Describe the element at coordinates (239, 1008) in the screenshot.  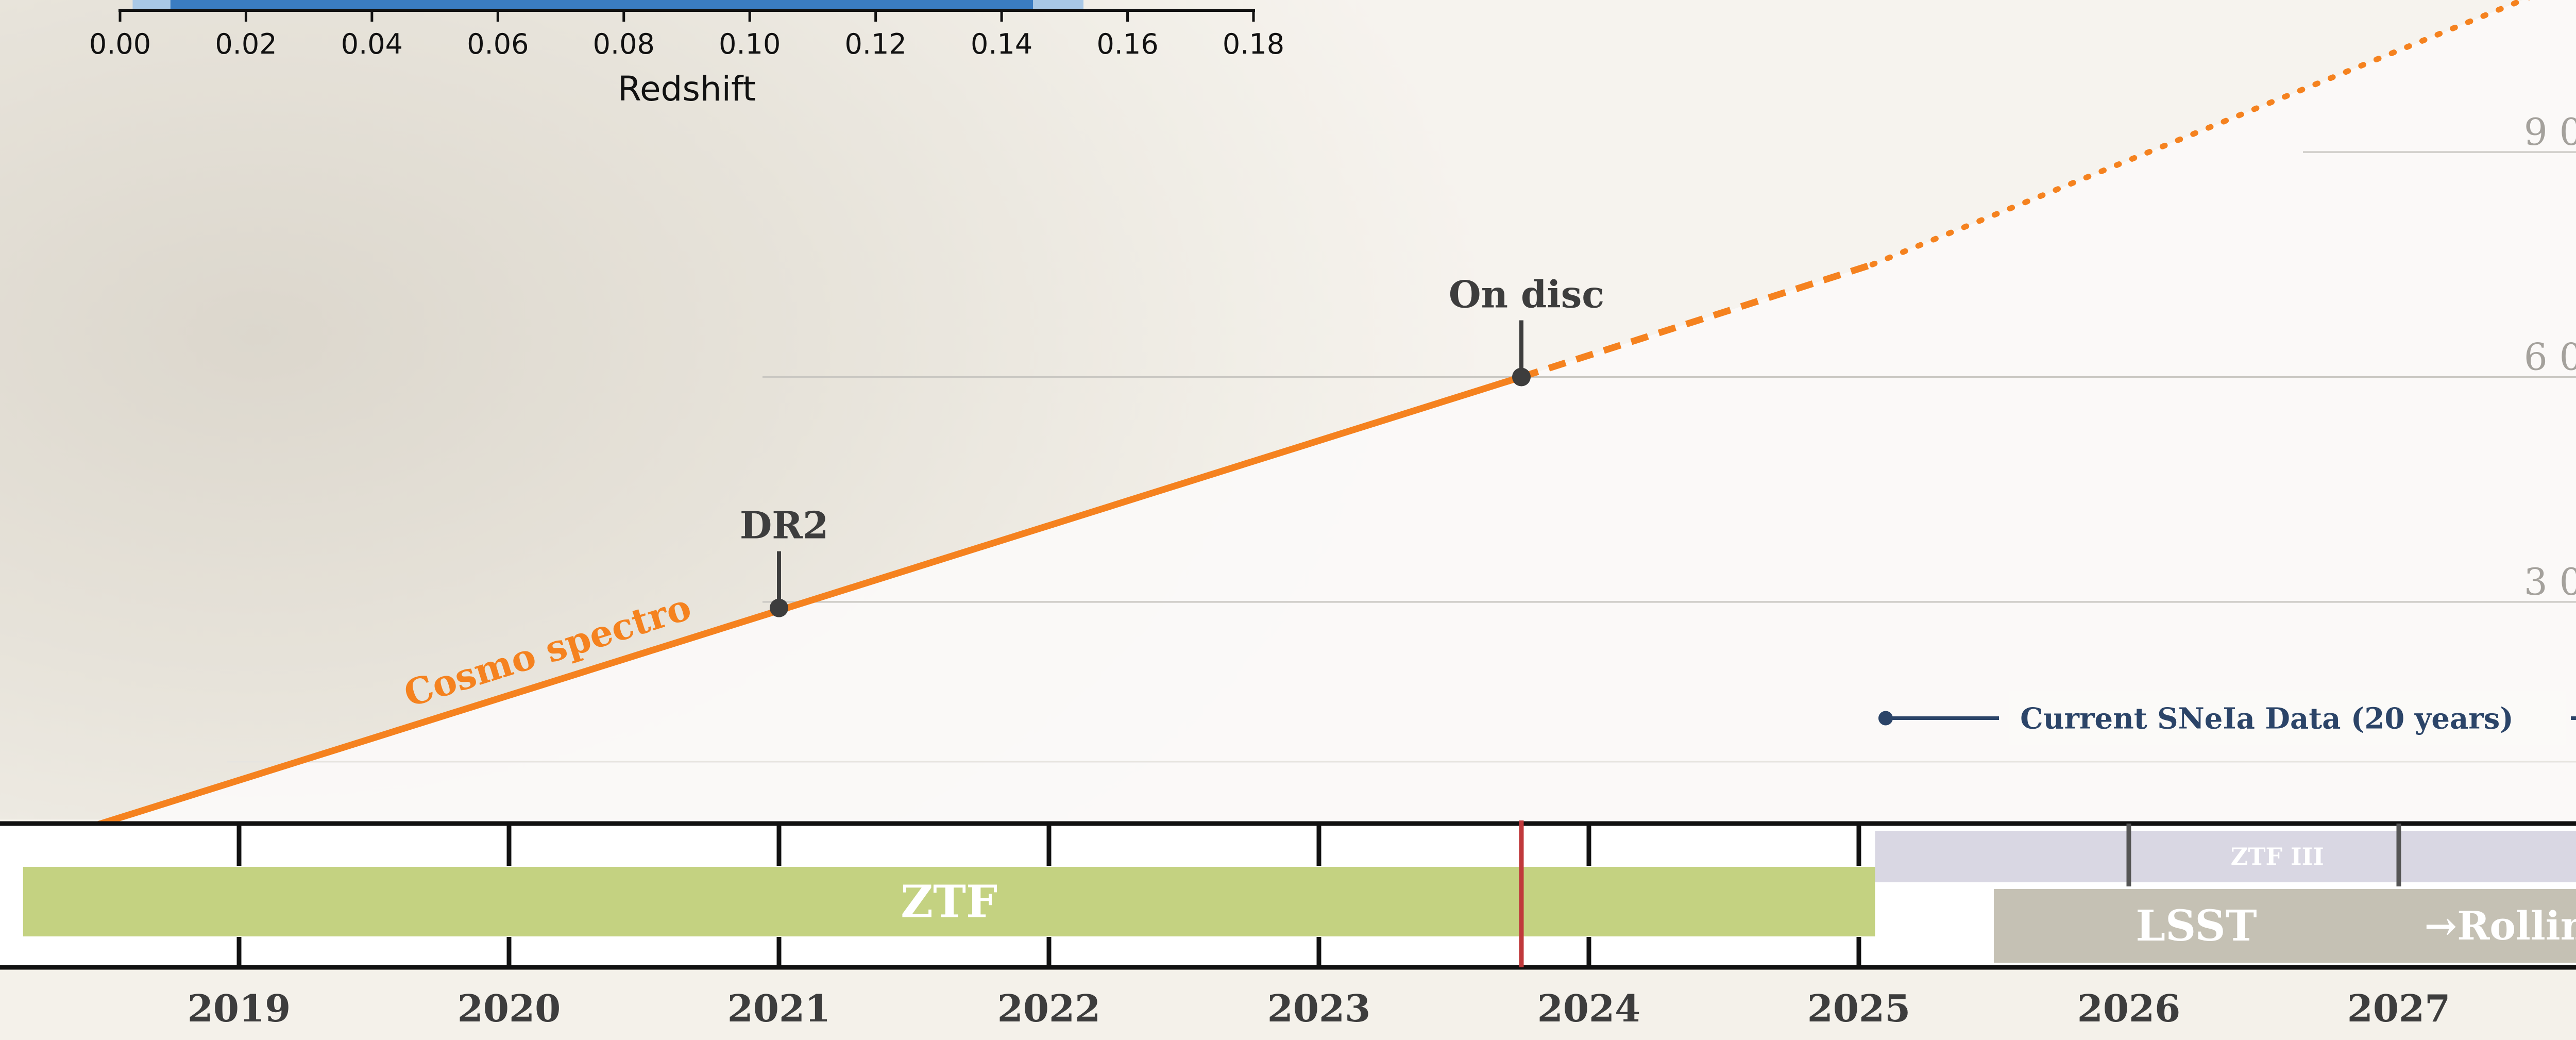
I see `x-tick-label: 2019` at that location.